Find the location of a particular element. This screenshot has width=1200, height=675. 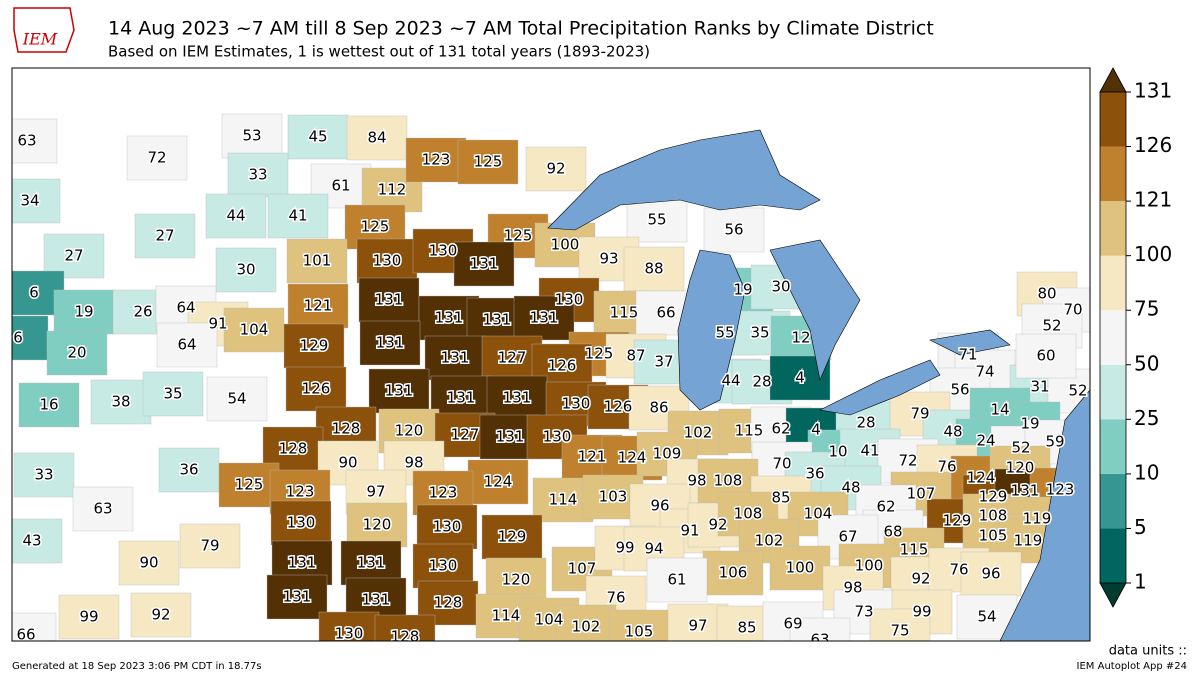

district-label: 10 is located at coordinates (837, 452).